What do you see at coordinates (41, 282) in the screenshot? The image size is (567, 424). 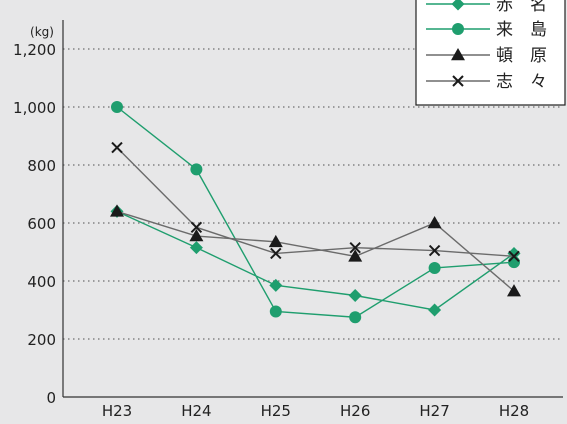 I see `y-tick-label: 400` at bounding box center [41, 282].